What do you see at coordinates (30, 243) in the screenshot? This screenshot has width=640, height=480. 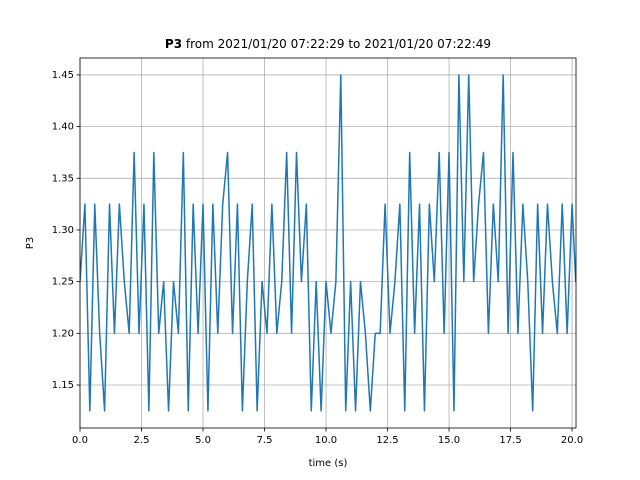 I see `y-axis-label: P3` at bounding box center [30, 243].